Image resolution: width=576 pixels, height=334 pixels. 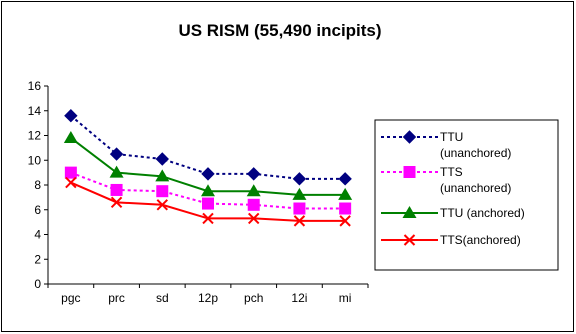 I want to click on x-tick-label: prc, so click(x=116, y=298).